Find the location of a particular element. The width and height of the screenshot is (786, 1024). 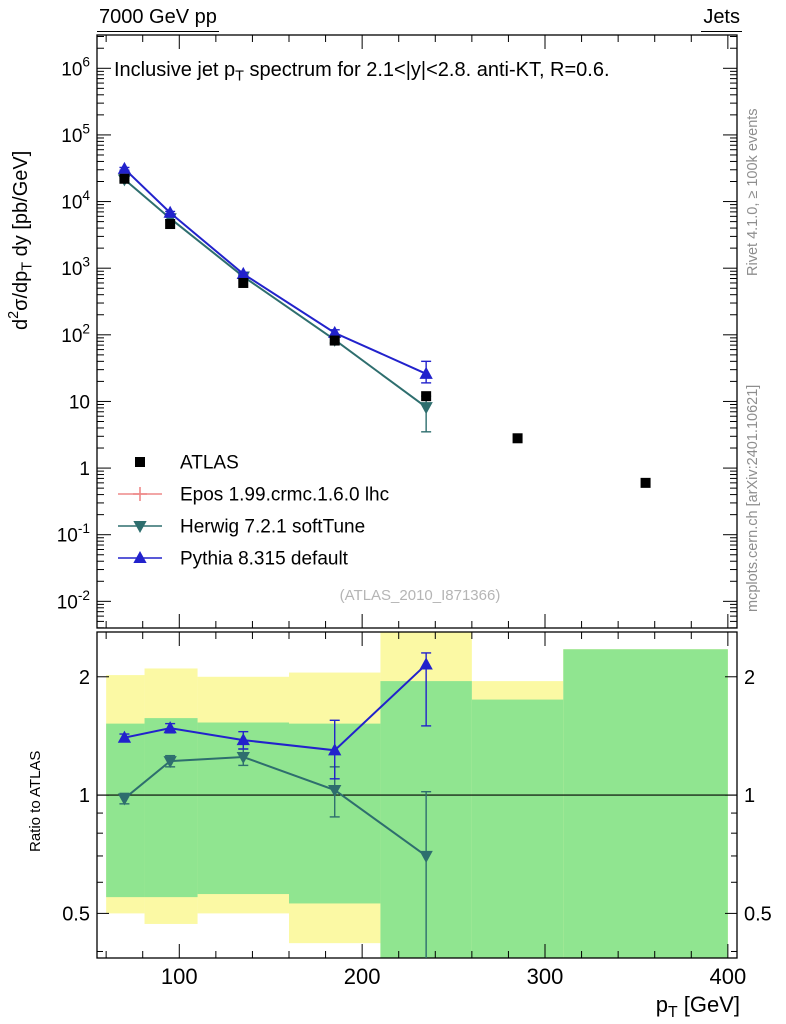

ratio-series-pythia is located at coordinates (275, 716).